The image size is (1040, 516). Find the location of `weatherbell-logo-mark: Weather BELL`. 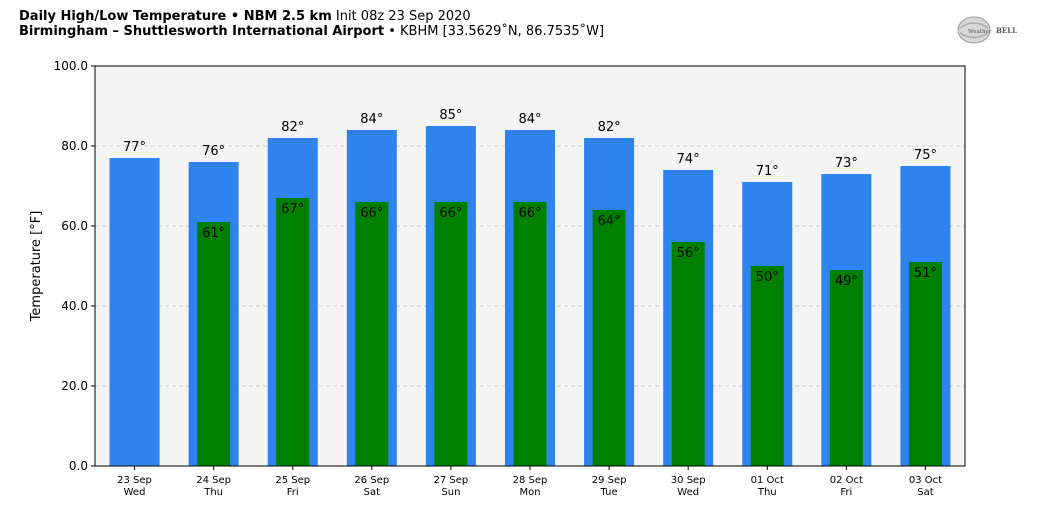

weatherbell-logo-mark: Weather BELL is located at coordinates (987, 30).